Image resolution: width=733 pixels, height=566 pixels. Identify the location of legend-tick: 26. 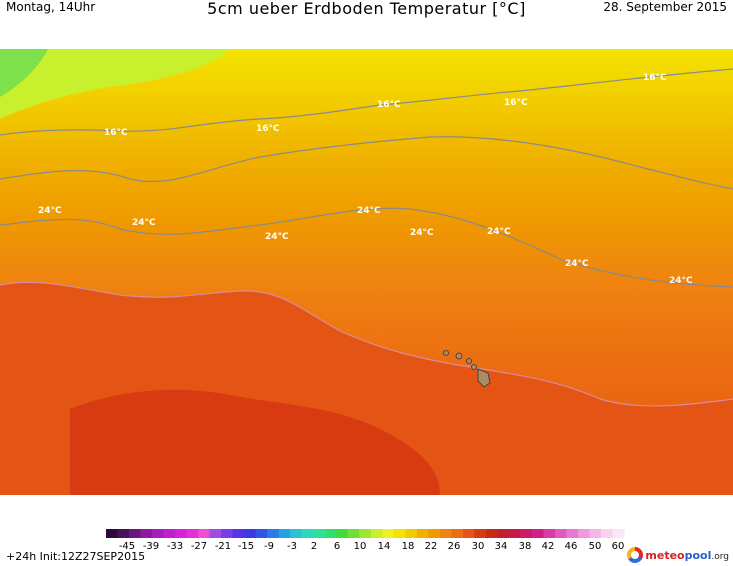
(454, 546).